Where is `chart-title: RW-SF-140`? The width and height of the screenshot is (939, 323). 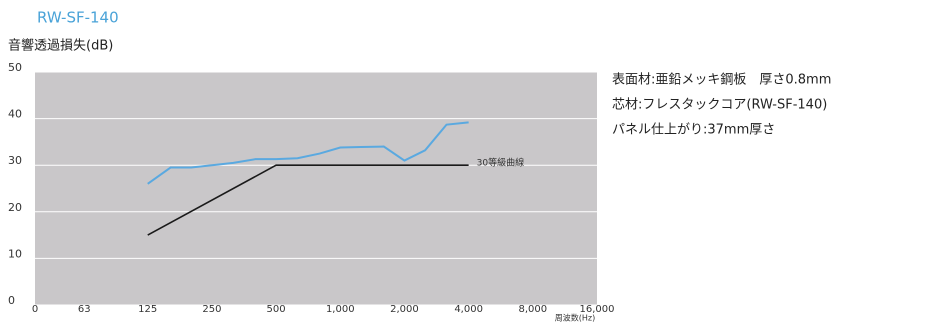 chart-title: RW-SF-140 is located at coordinates (78, 18).